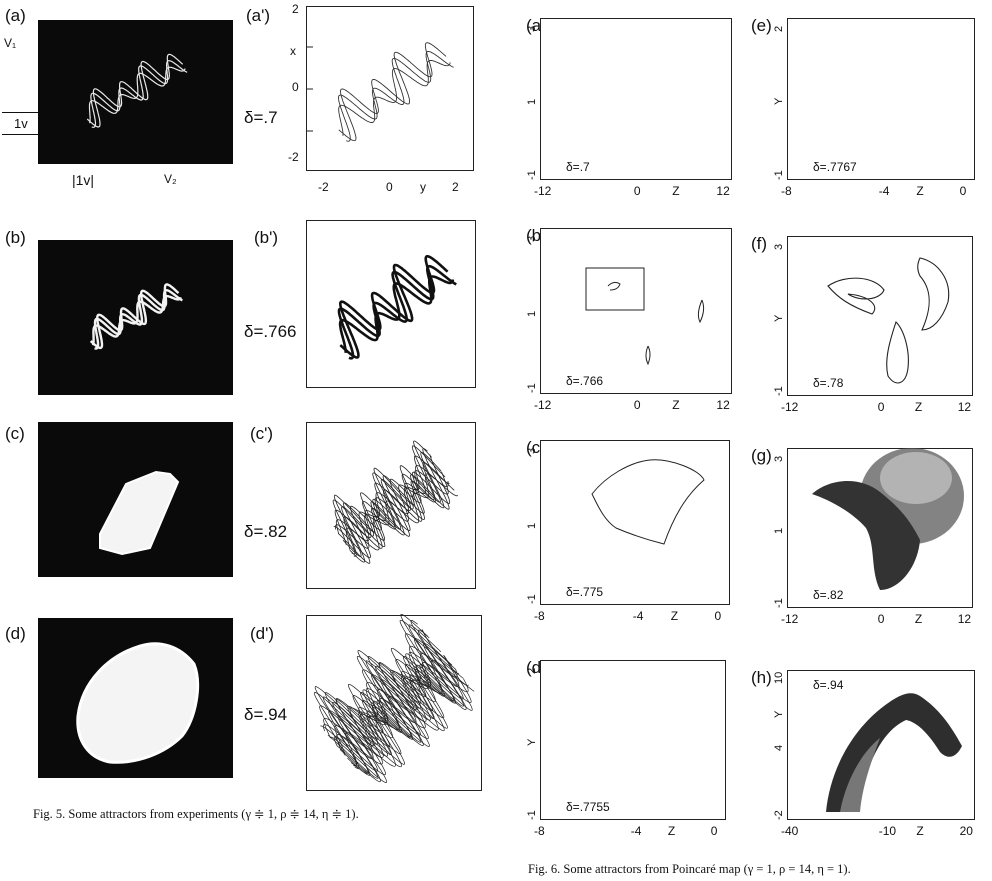 The height and width of the screenshot is (881, 992). What do you see at coordinates (15, 237) in the screenshot?
I see `fig5-panel-b-label: (b)` at bounding box center [15, 237].